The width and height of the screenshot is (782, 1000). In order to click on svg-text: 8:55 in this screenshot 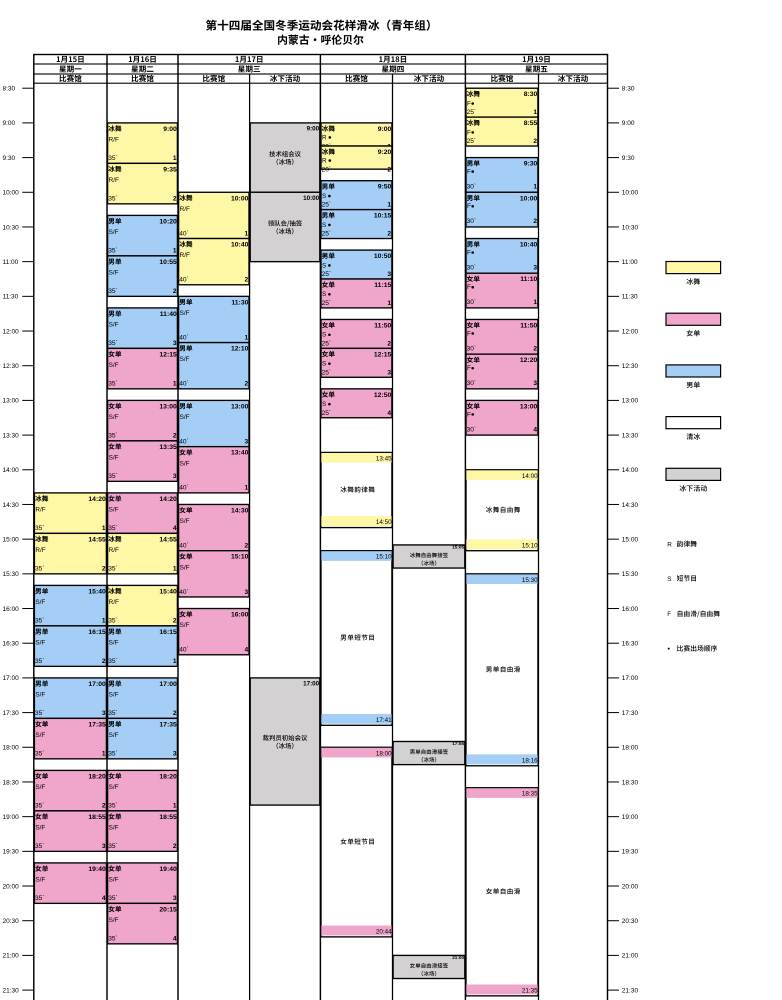, I will do `click(531, 123)`.